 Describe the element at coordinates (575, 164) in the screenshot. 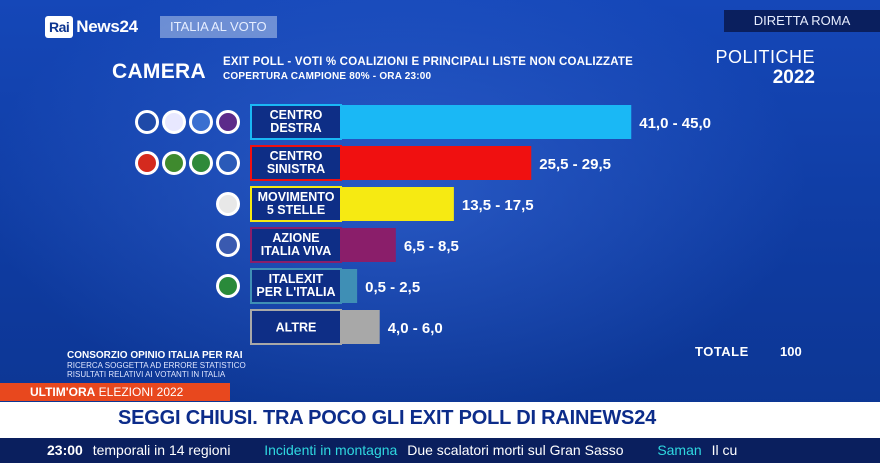

I see `value-label: 25,5 - 29,5` at that location.